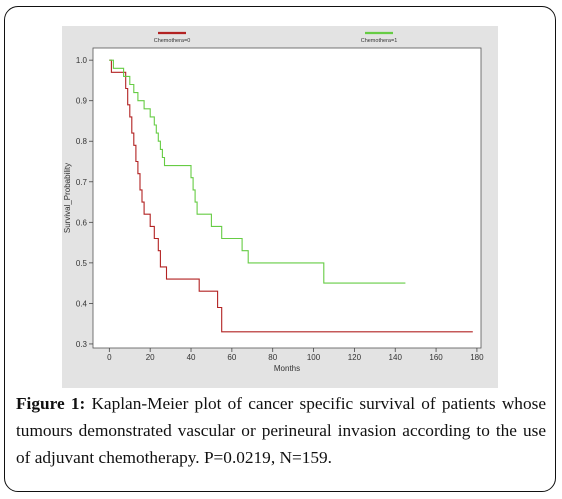 The image size is (562, 499). What do you see at coordinates (276, 37) in the screenshot?
I see `legend: Chemothera=0 Chemothera=1` at bounding box center [276, 37].